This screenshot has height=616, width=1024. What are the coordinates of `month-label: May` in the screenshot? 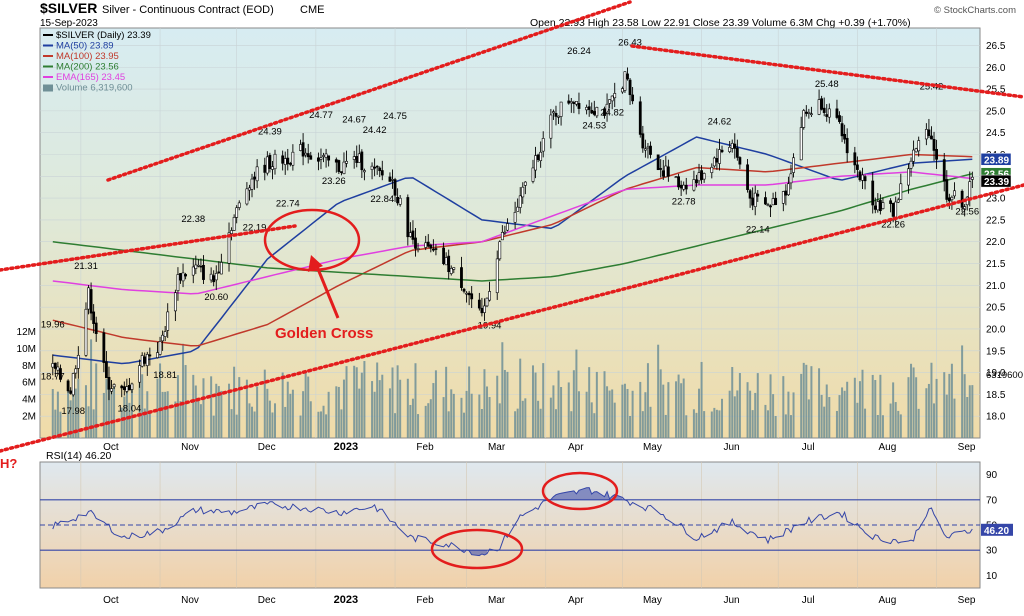 It's located at (652, 447).